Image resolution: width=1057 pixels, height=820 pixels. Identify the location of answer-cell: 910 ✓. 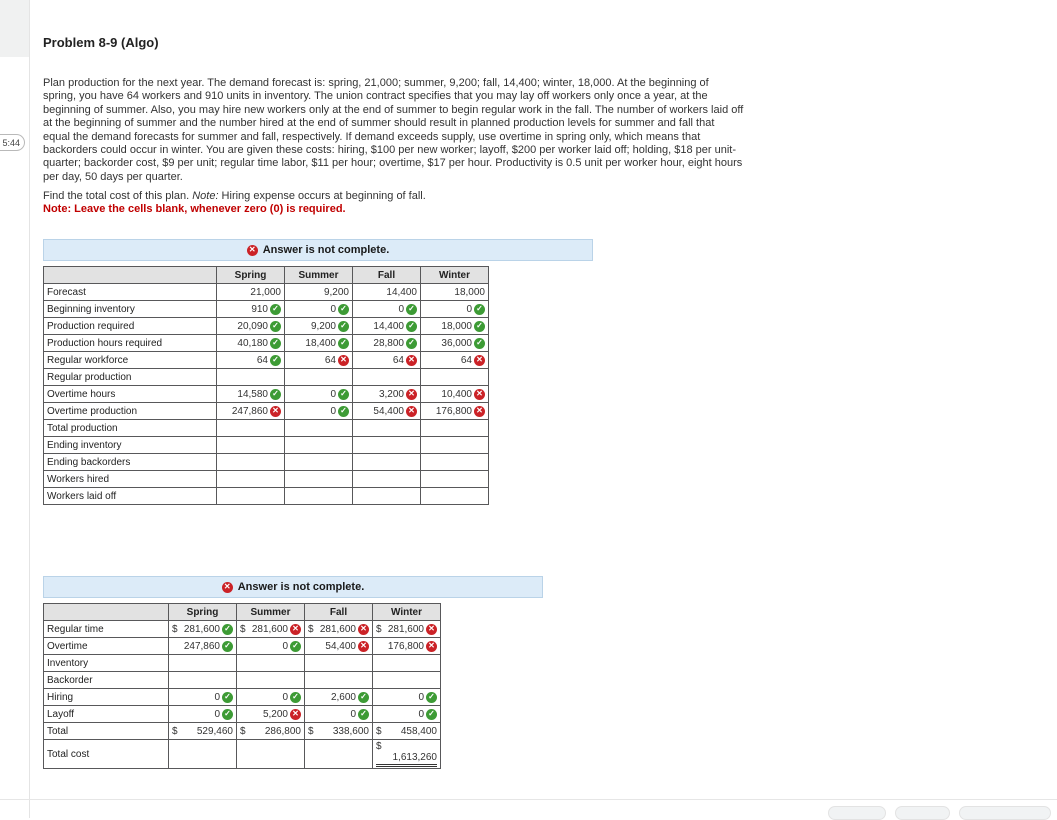
(250, 309).